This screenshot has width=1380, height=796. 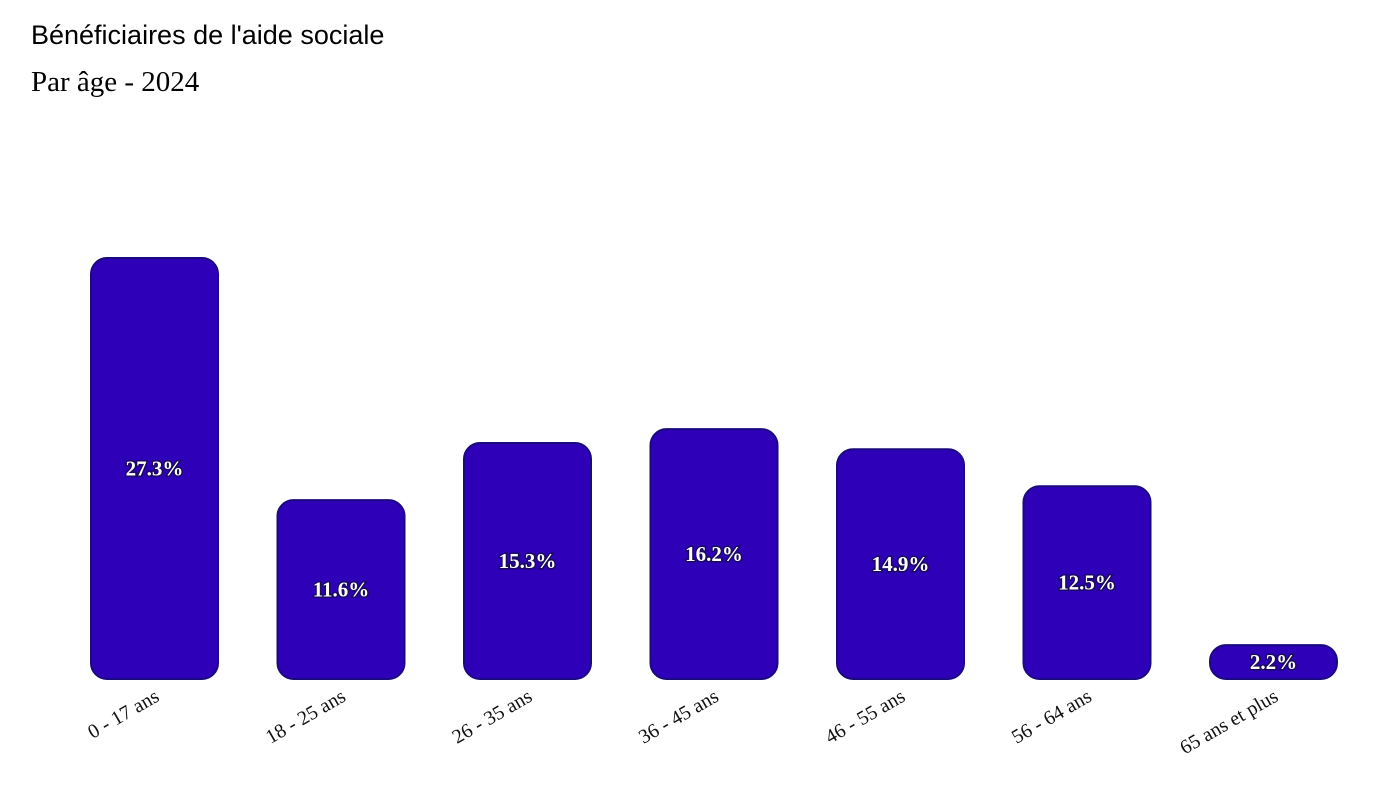 What do you see at coordinates (866, 716) in the screenshot?
I see `x-tick-label: 46 - 55 ans` at bounding box center [866, 716].